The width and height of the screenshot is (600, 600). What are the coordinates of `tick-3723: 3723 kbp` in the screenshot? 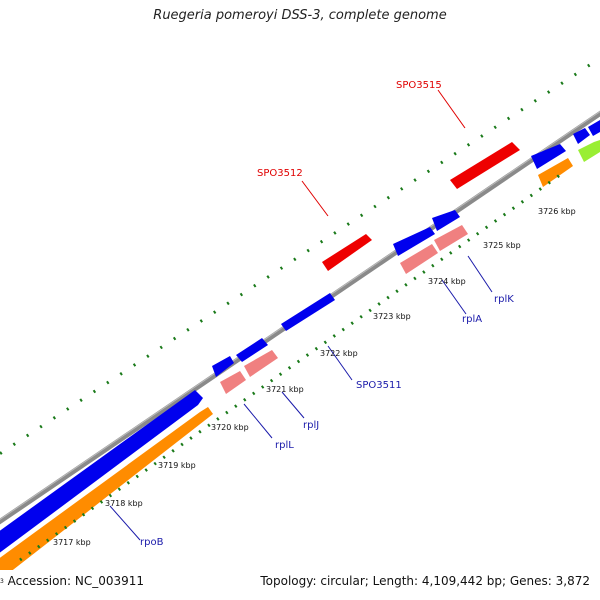 It's located at (392, 316).